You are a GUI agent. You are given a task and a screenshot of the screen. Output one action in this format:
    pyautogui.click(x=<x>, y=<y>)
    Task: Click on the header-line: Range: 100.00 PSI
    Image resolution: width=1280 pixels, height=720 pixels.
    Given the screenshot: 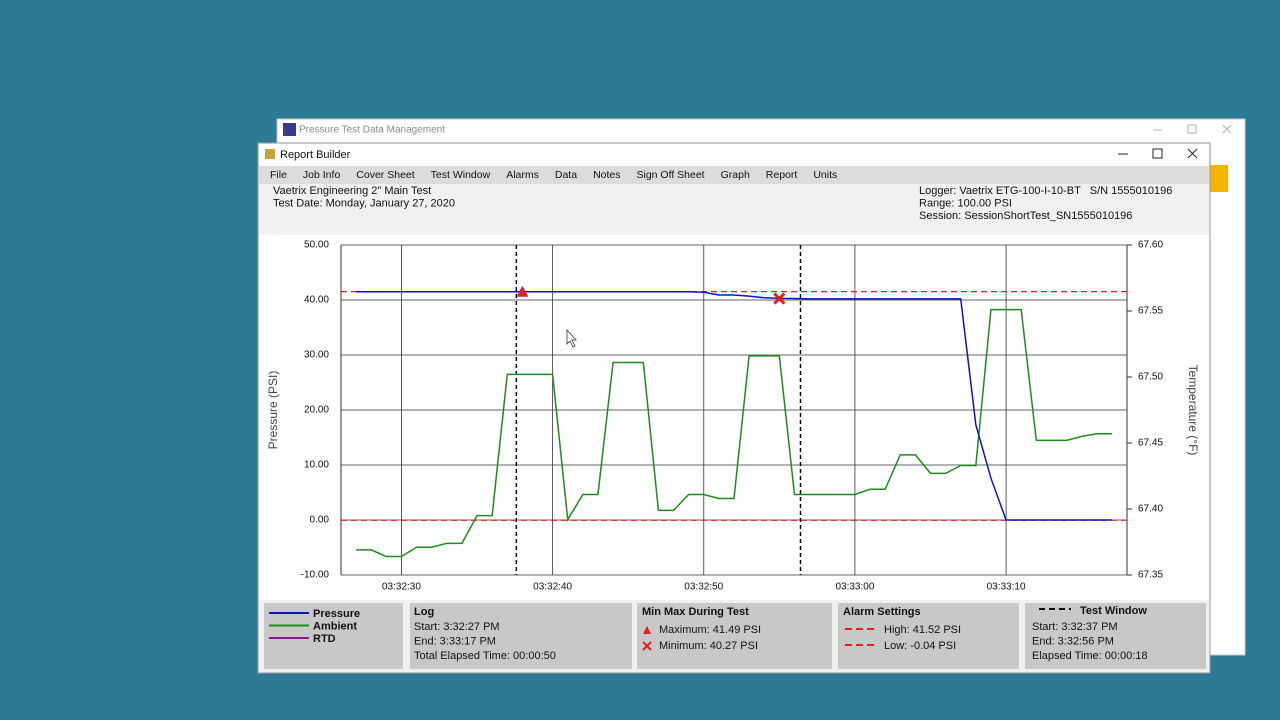 What is the action you would take?
    pyautogui.click(x=965, y=203)
    